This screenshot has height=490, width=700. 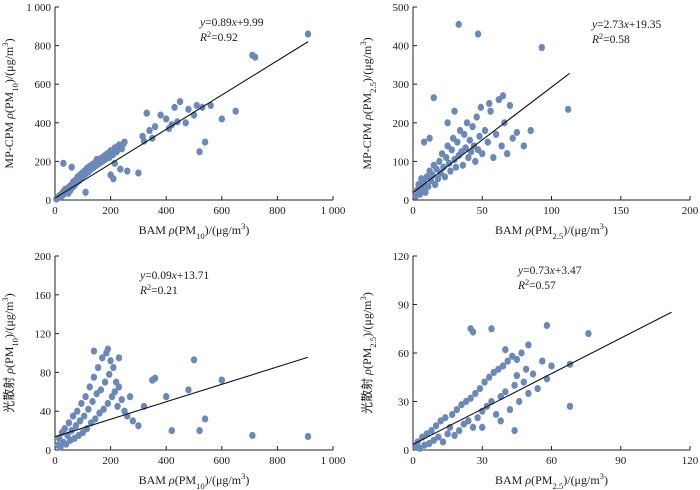 I want to click on y-axis-title: MP-CPM ρ(PM2.5​)/(μg/m3), so click(x=368, y=103).